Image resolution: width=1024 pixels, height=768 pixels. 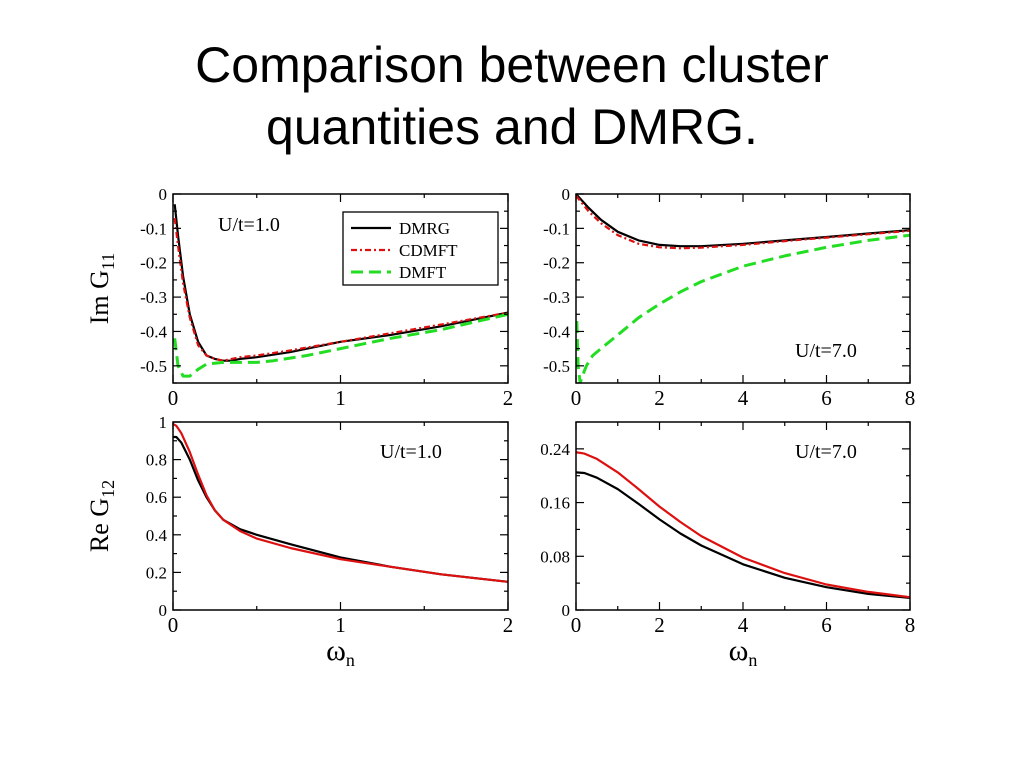 What do you see at coordinates (101, 289) in the screenshot?
I see `y-axis-label: Im G11` at bounding box center [101, 289].